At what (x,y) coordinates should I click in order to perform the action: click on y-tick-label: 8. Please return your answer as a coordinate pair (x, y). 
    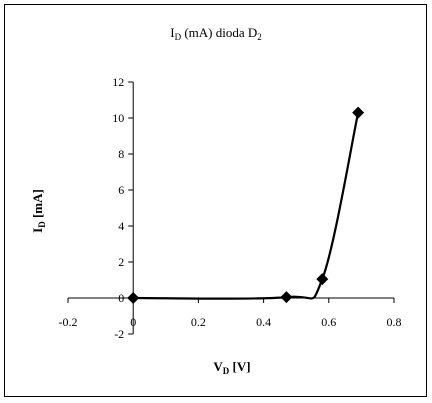
    Looking at the image, I should click on (121, 154).